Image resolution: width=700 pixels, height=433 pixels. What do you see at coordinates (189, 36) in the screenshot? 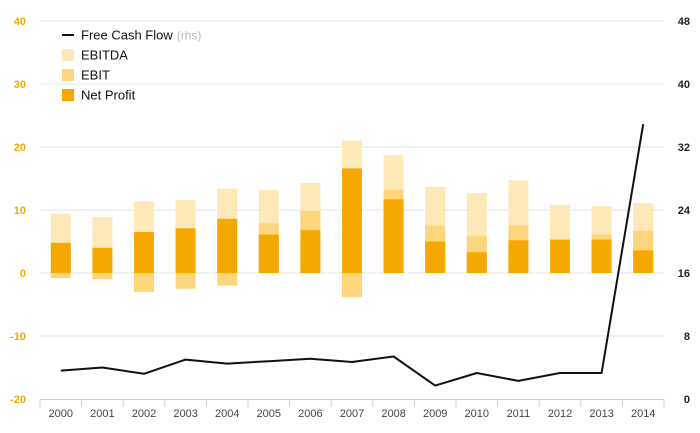
I see `legend-label-suffix: (rhs)` at bounding box center [189, 36].